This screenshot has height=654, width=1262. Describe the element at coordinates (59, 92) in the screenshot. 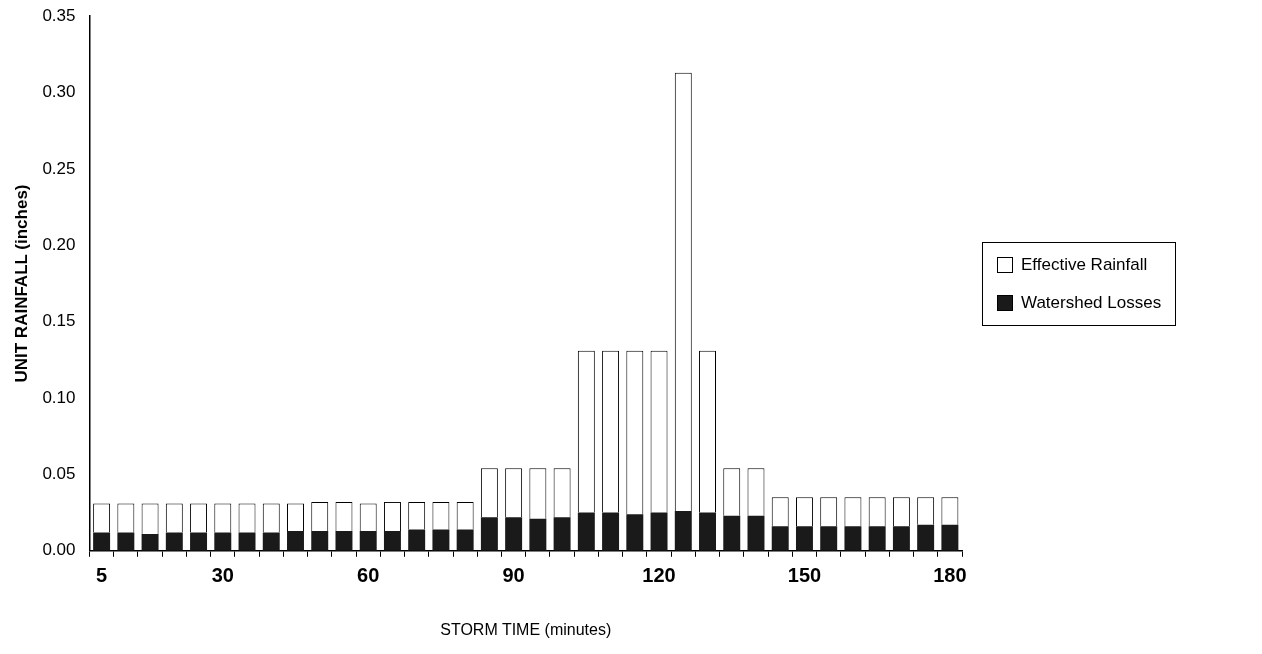

I see `y-tick-label: 0.30` at that location.